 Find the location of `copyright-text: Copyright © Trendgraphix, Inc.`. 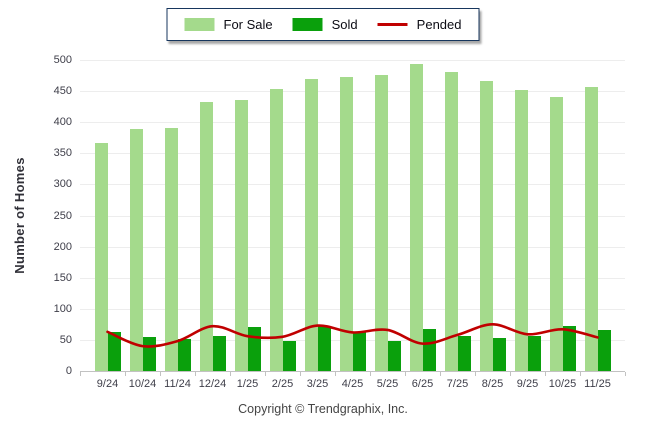

copyright-text: Copyright © Trendgraphix, Inc. is located at coordinates (323, 409).